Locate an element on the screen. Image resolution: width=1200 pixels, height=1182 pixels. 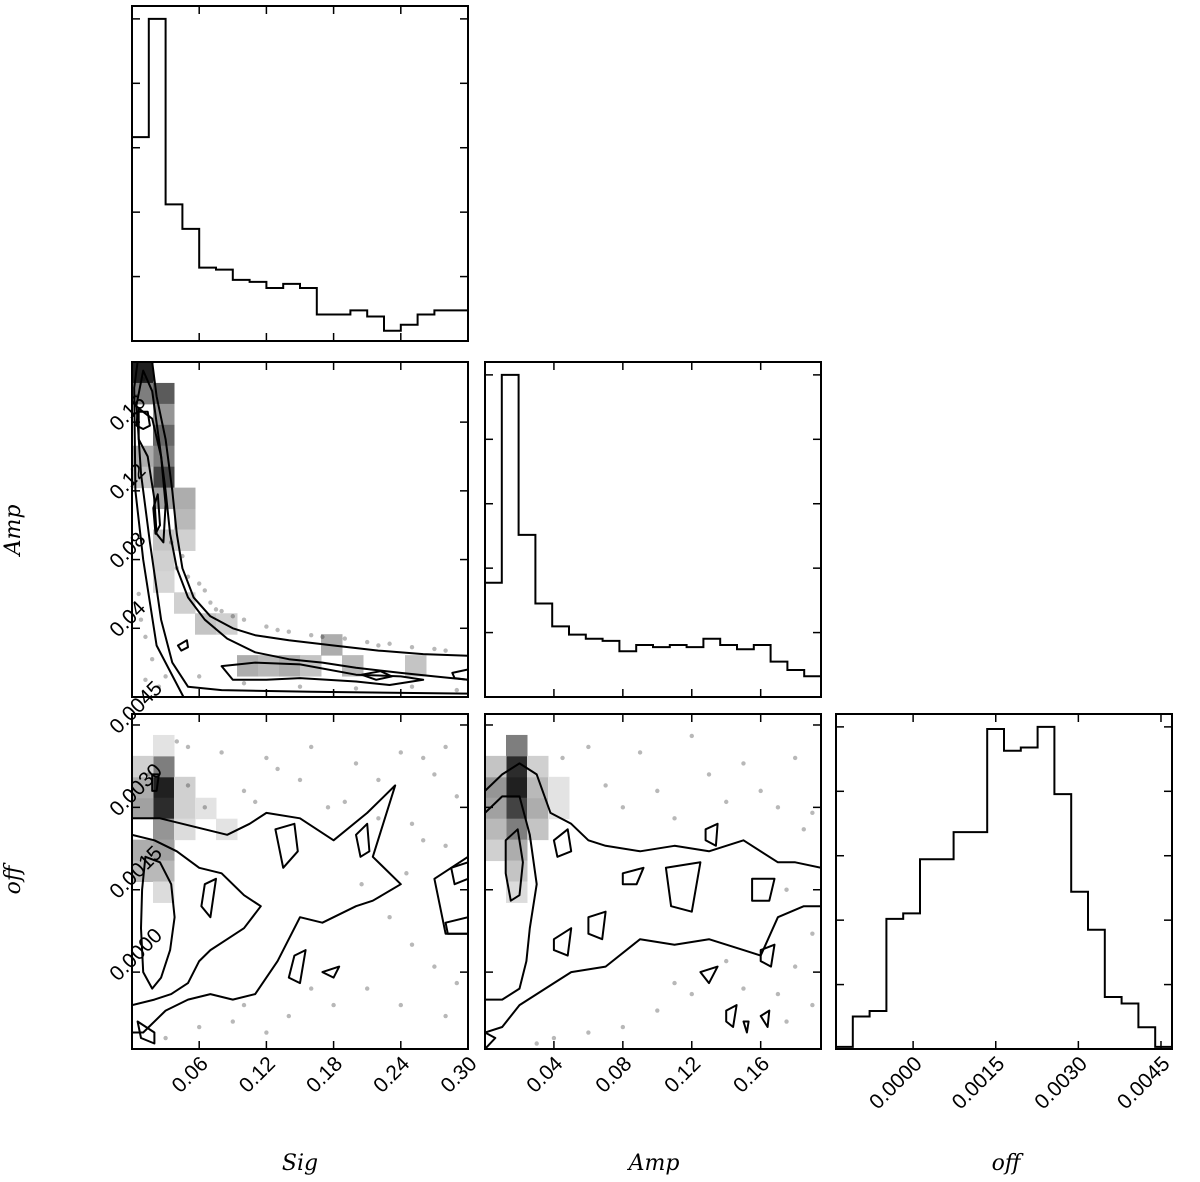
x-tick-label: 0.18 is located at coordinates (324, 1074).